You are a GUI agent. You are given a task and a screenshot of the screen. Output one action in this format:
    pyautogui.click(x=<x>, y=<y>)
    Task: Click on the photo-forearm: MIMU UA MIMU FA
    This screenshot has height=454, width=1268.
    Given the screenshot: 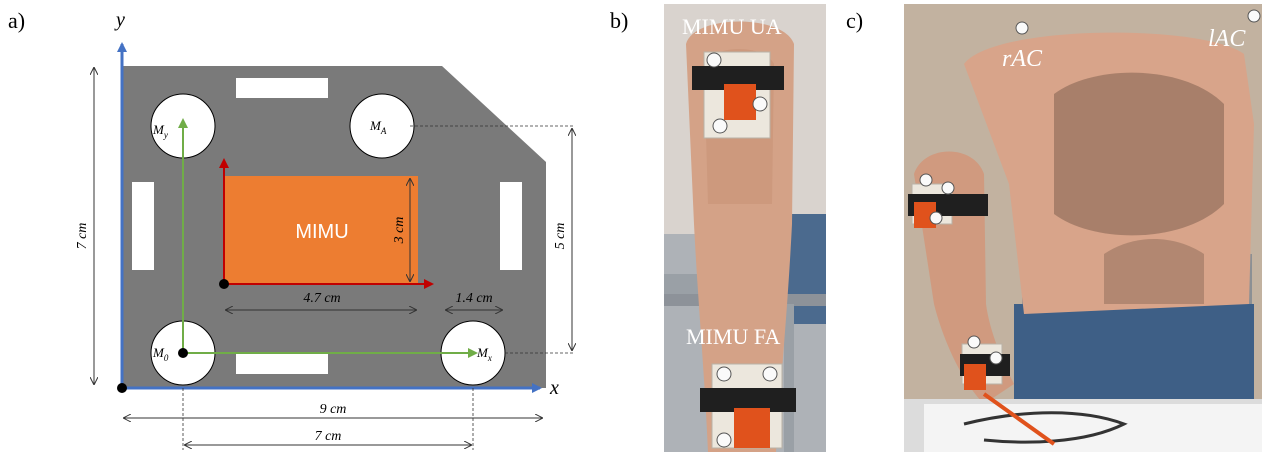 What is the action you would take?
    pyautogui.click(x=745, y=228)
    